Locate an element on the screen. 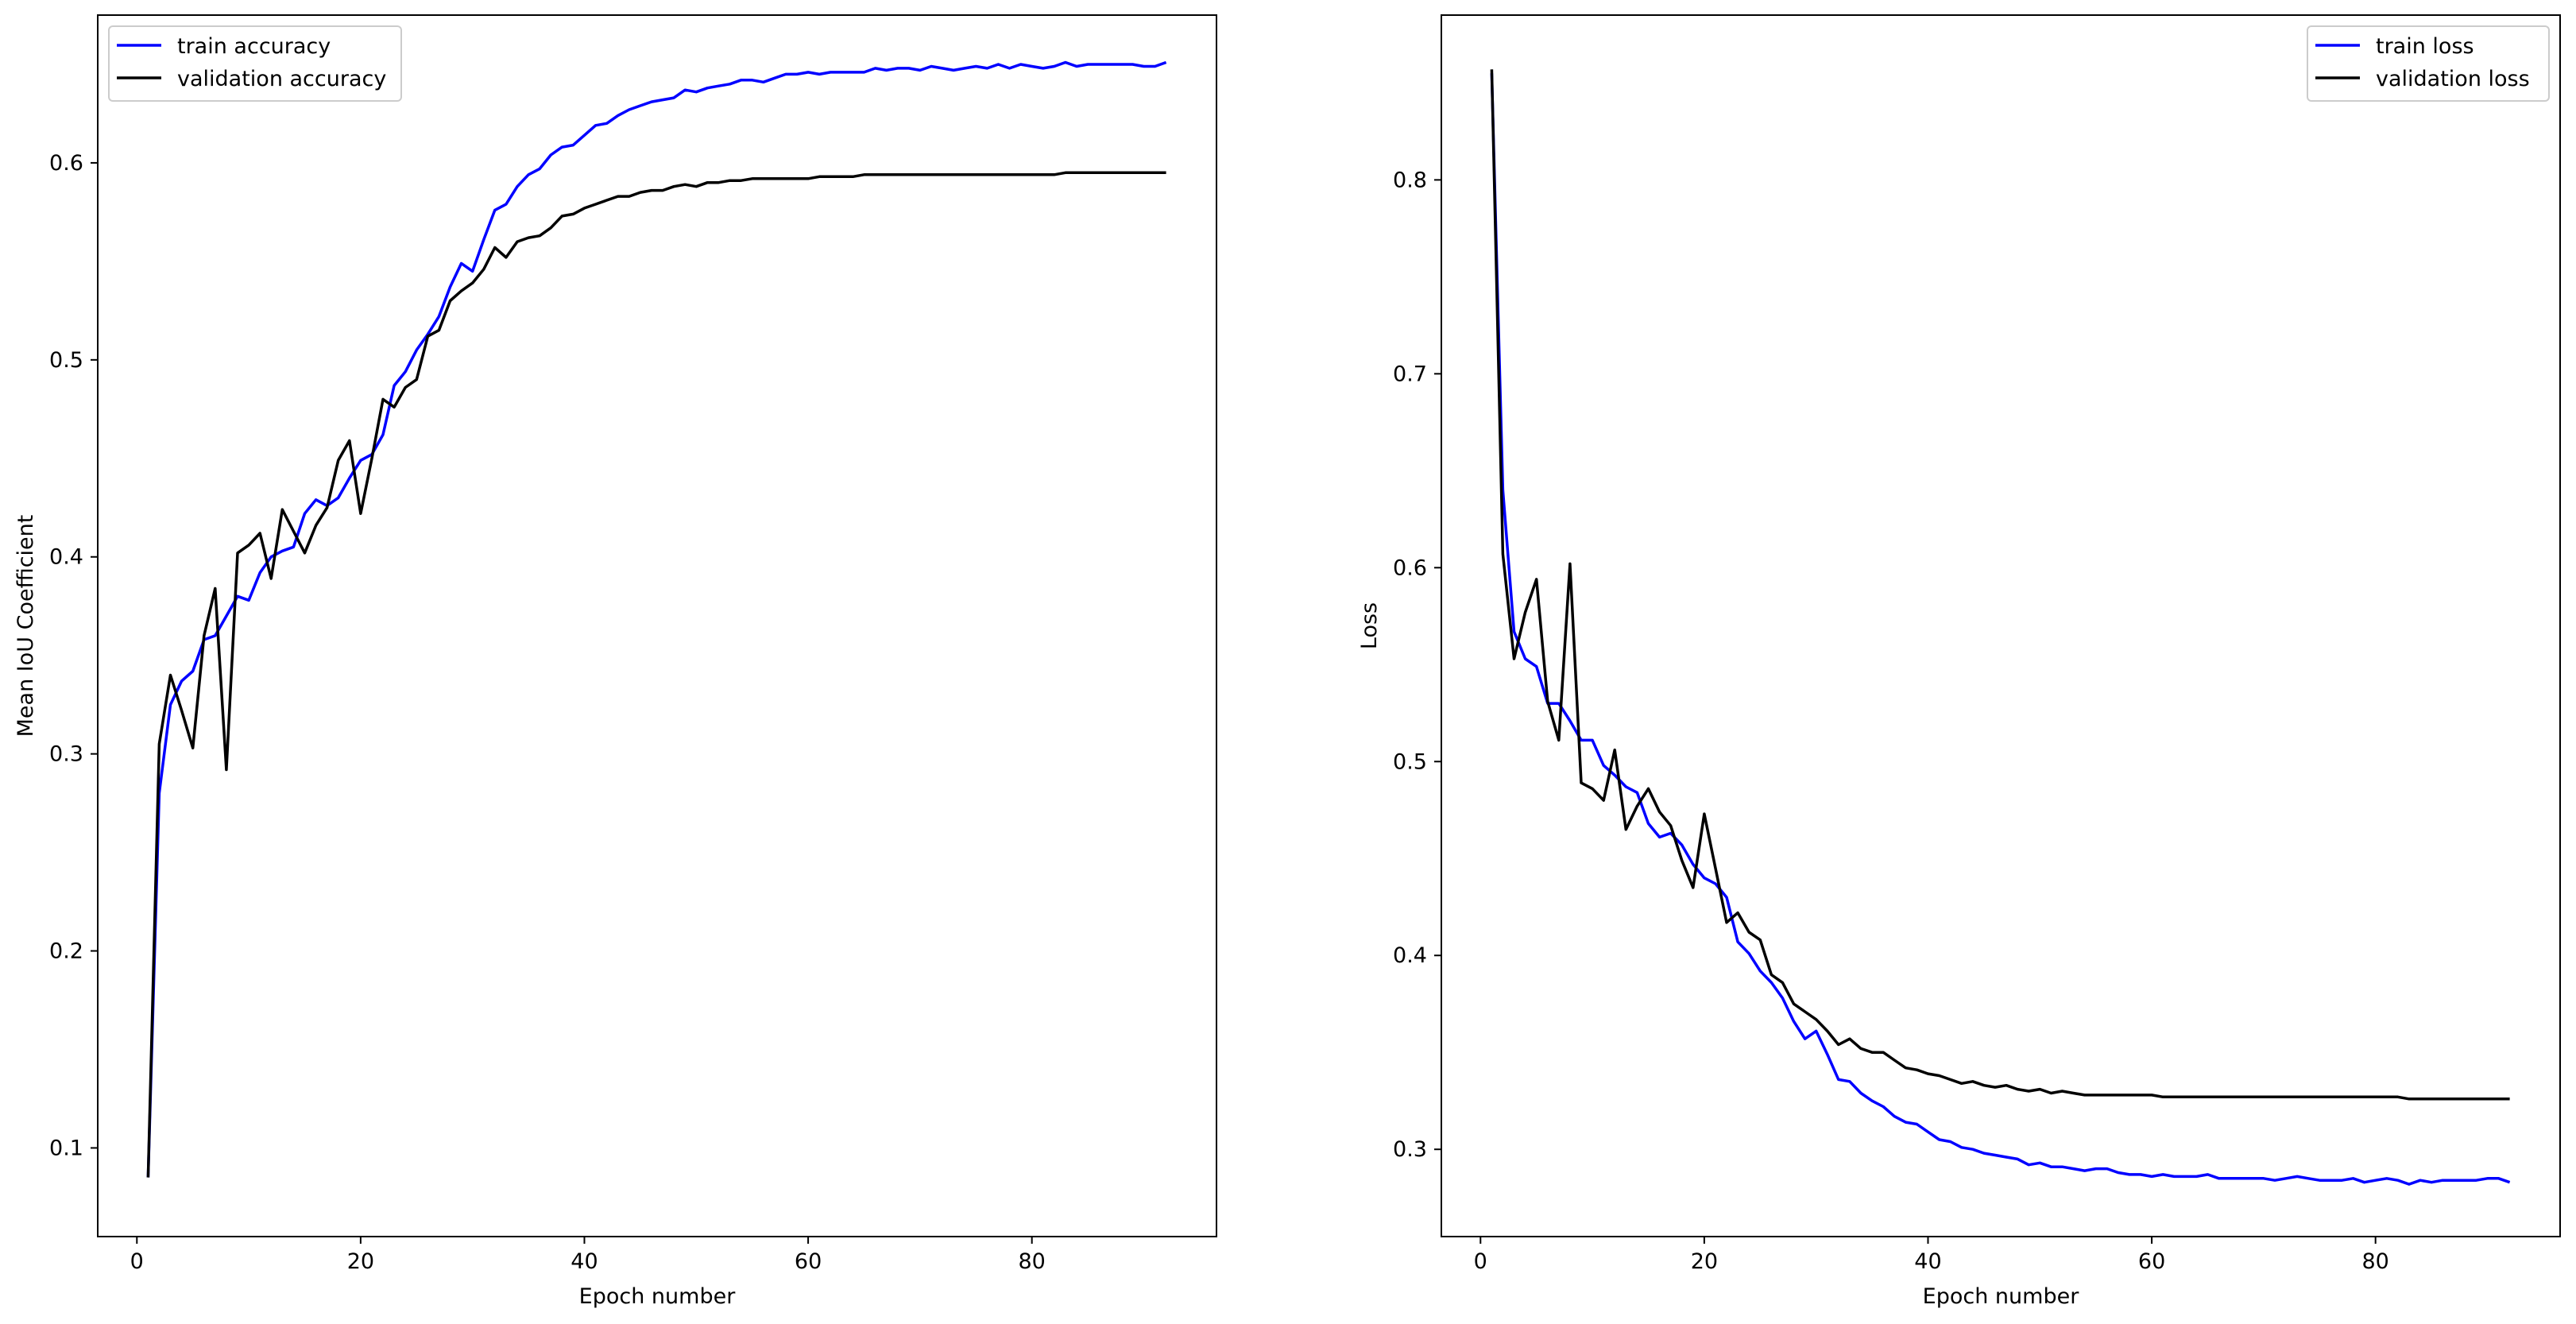  accuracy-chart-y-tick-label-0.1: 0.1 is located at coordinates (66, 1148).